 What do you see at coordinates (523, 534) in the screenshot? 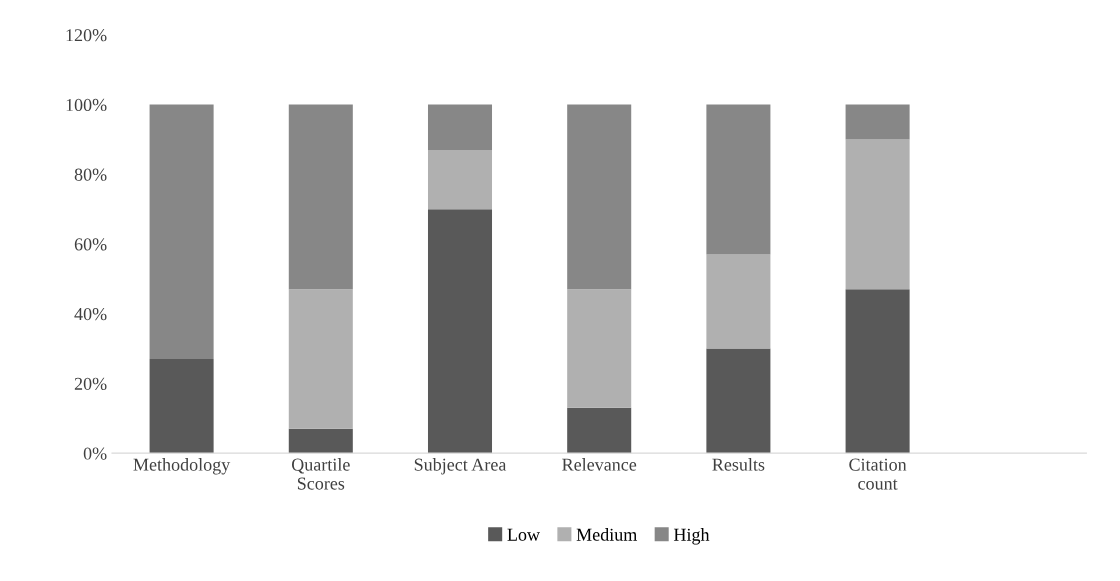
I see `legend-label: Low` at bounding box center [523, 534].